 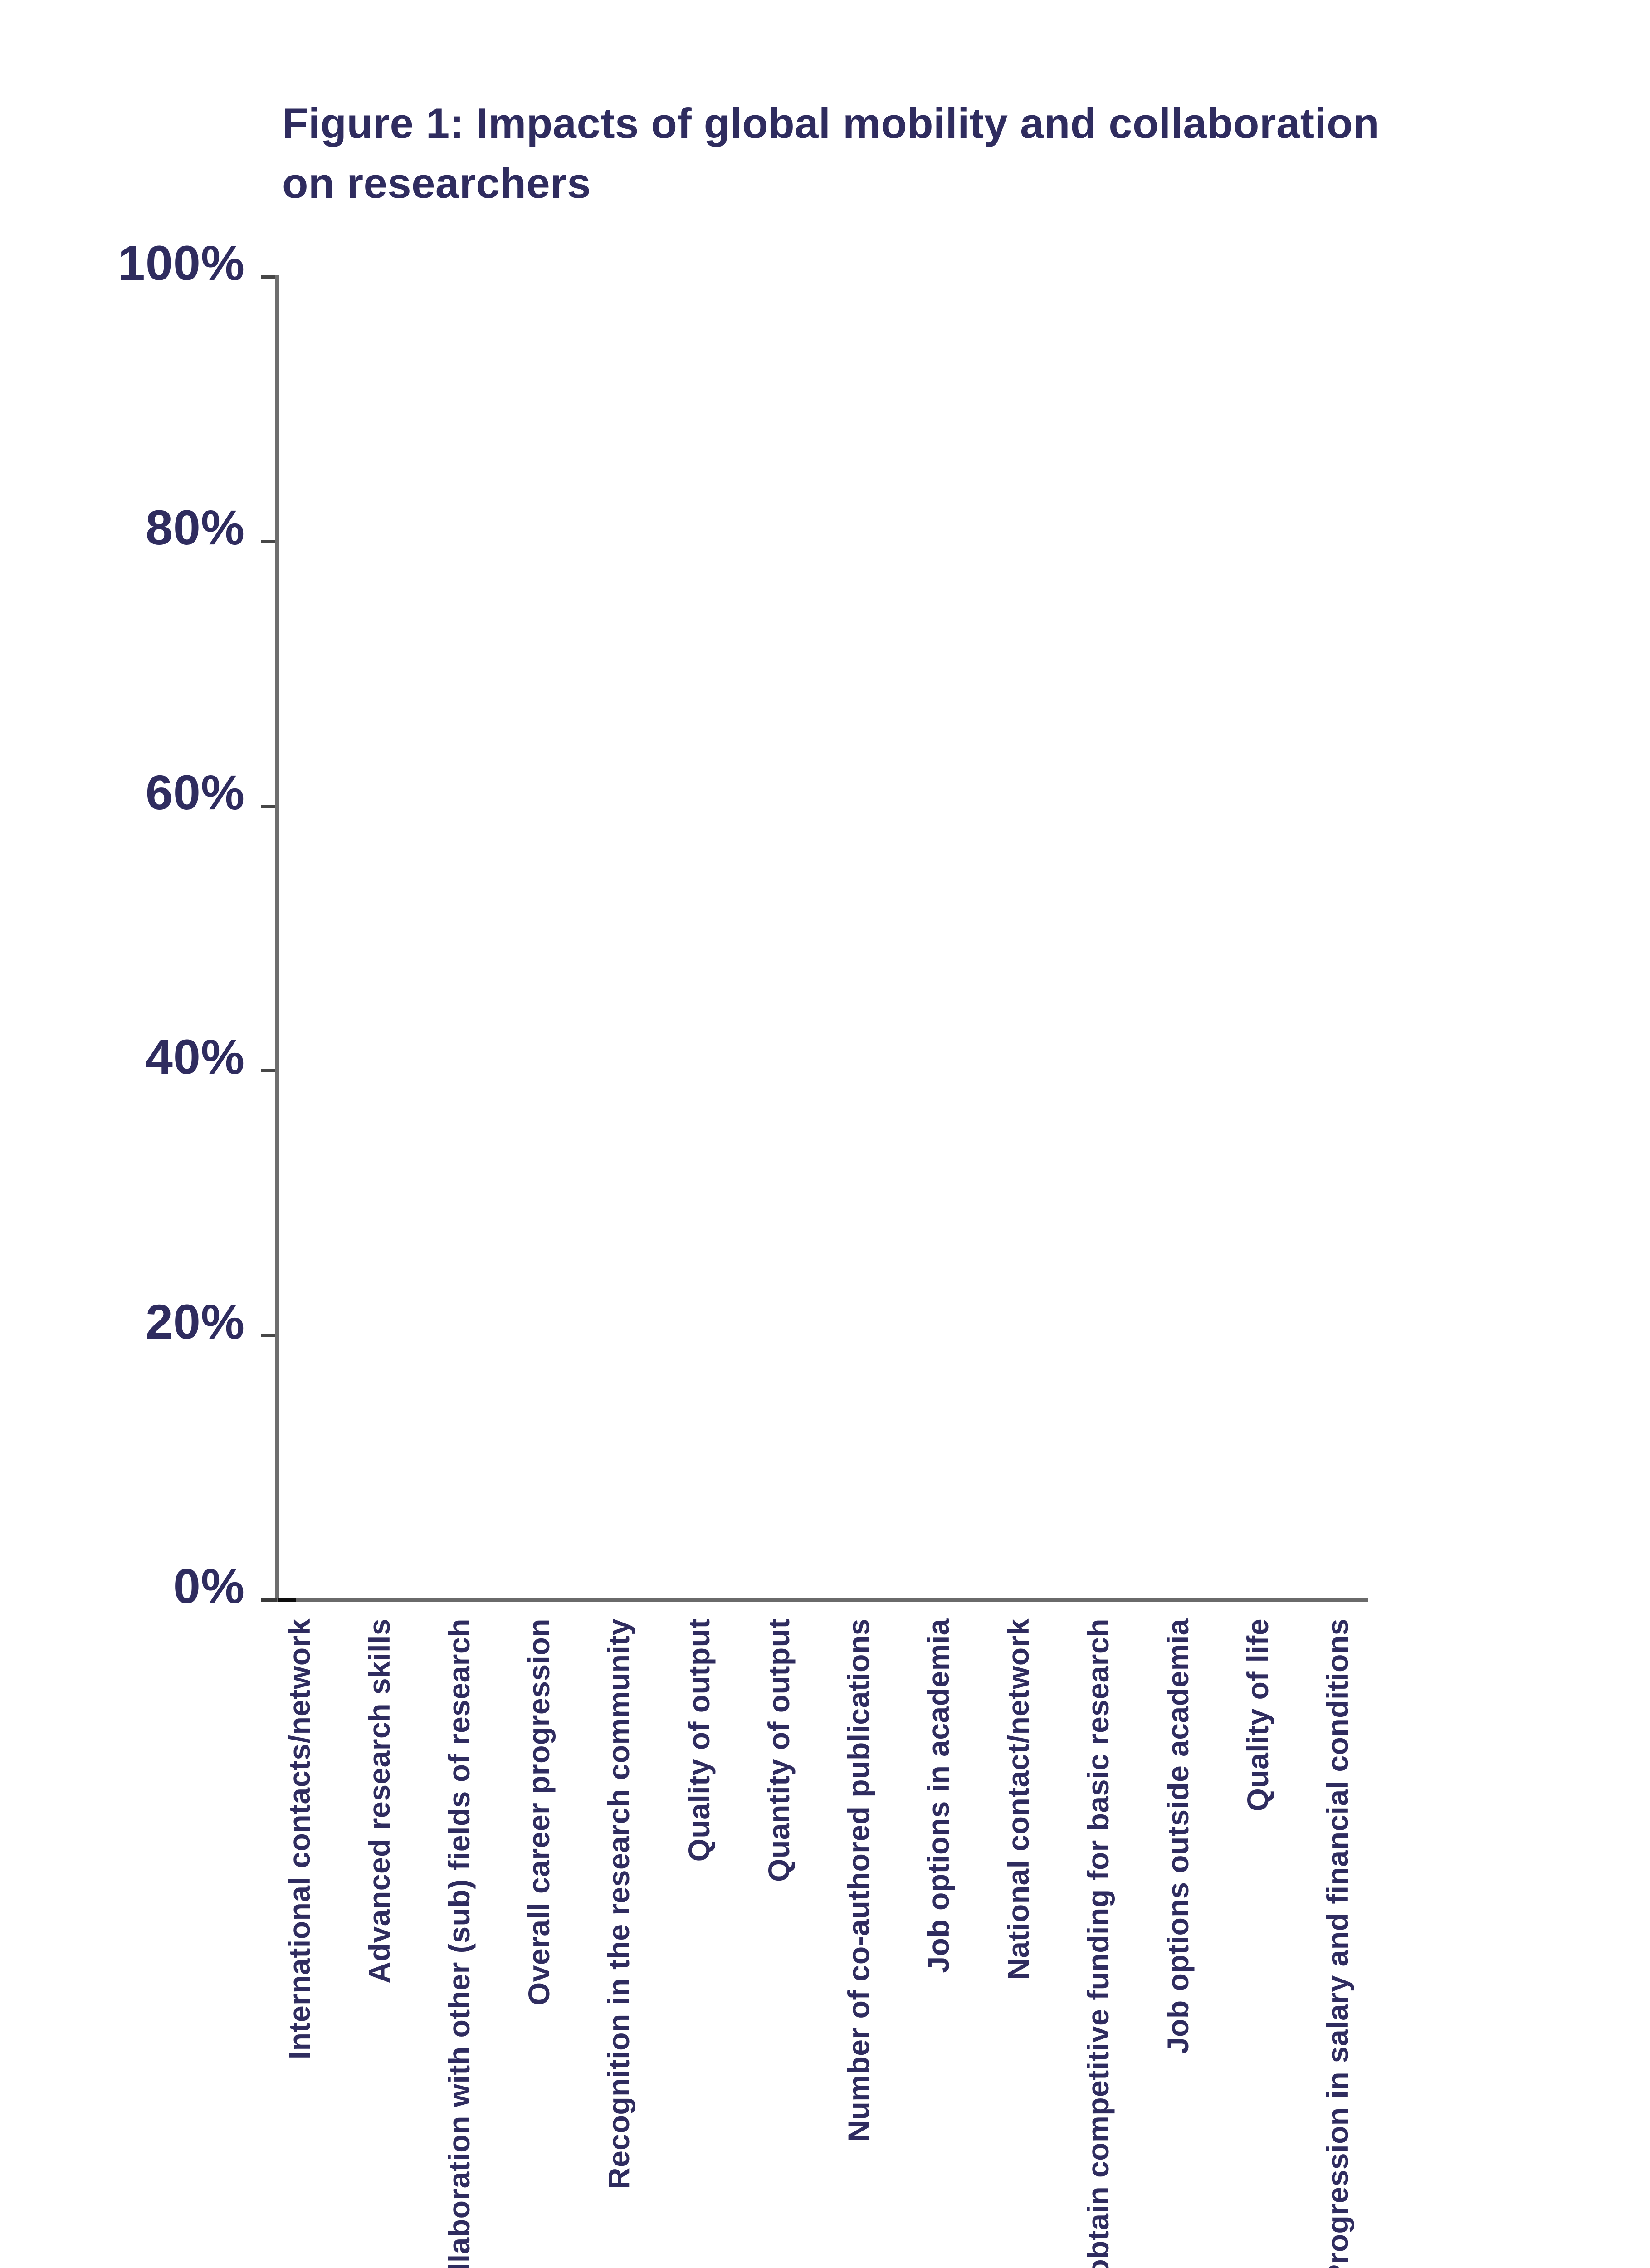 I want to click on y-tick-label-40: 40%, so click(x=195, y=1056).